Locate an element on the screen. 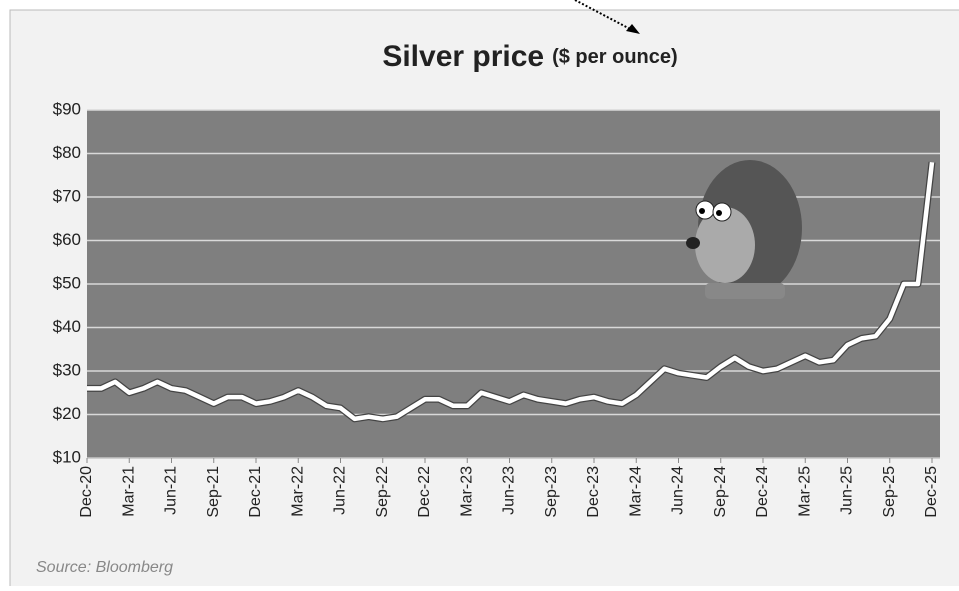 The image size is (959, 591). x-tick-label: Jun-23 is located at coordinates (509, 490).